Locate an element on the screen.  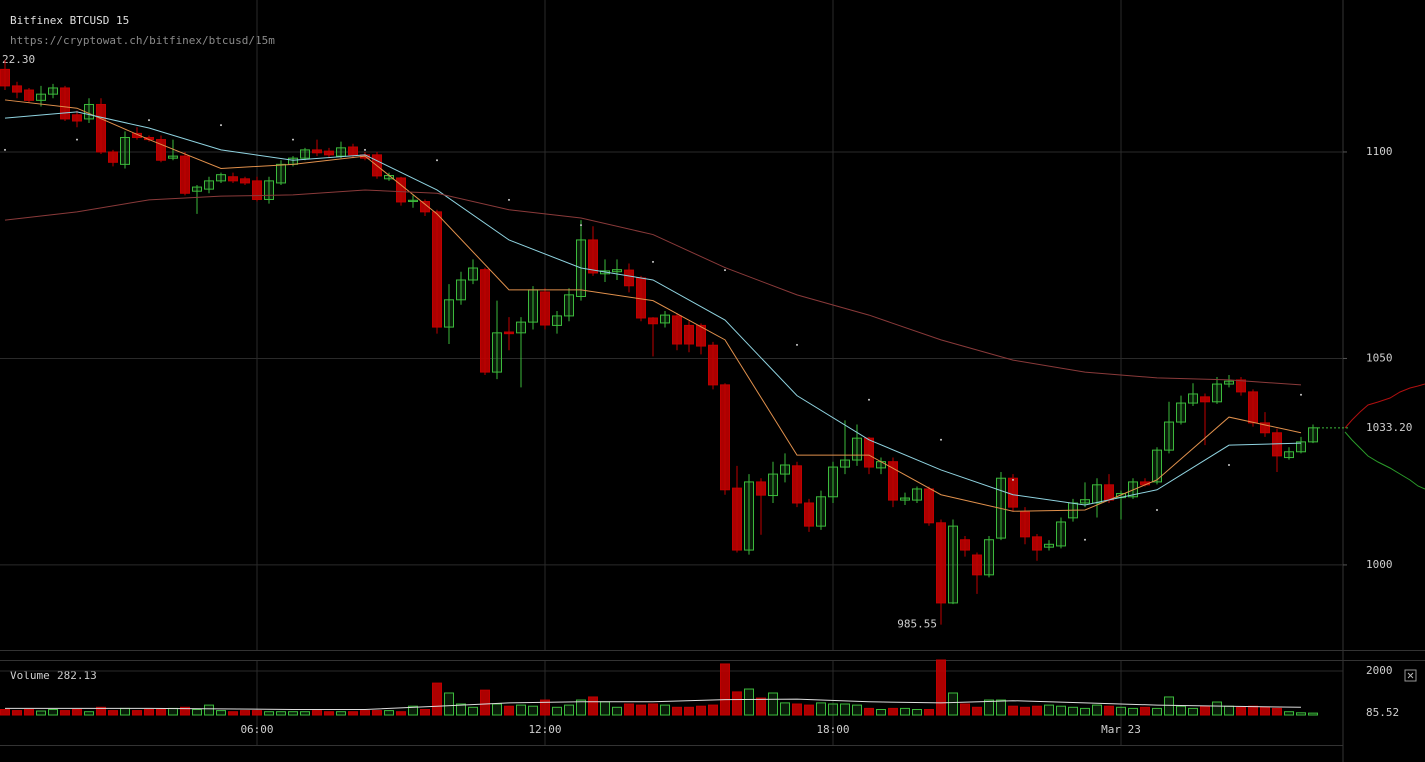
y-tick-label: 1050 is located at coordinates (1379, 357).